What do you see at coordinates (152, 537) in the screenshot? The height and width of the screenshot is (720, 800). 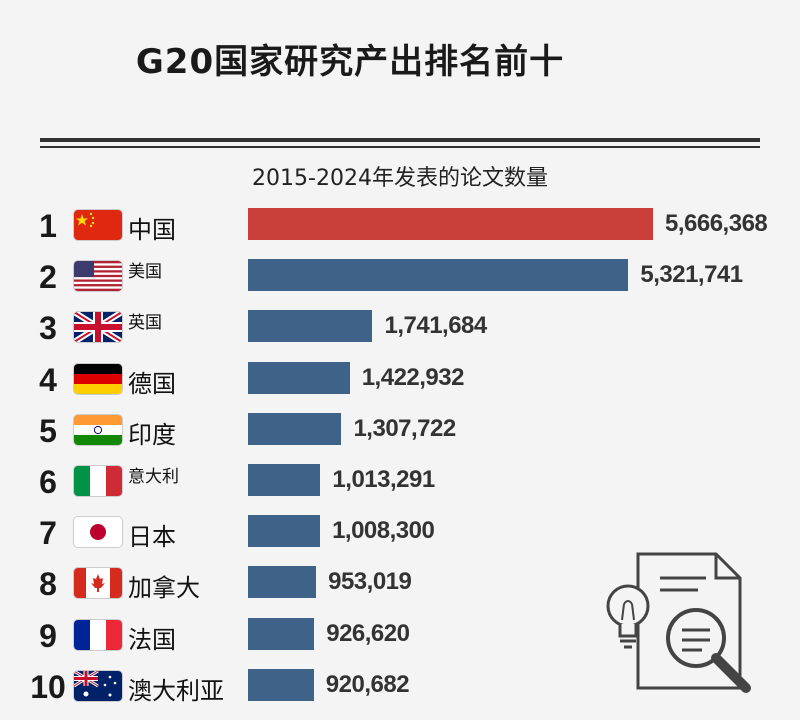 I see `country-label: 日本` at bounding box center [152, 537].